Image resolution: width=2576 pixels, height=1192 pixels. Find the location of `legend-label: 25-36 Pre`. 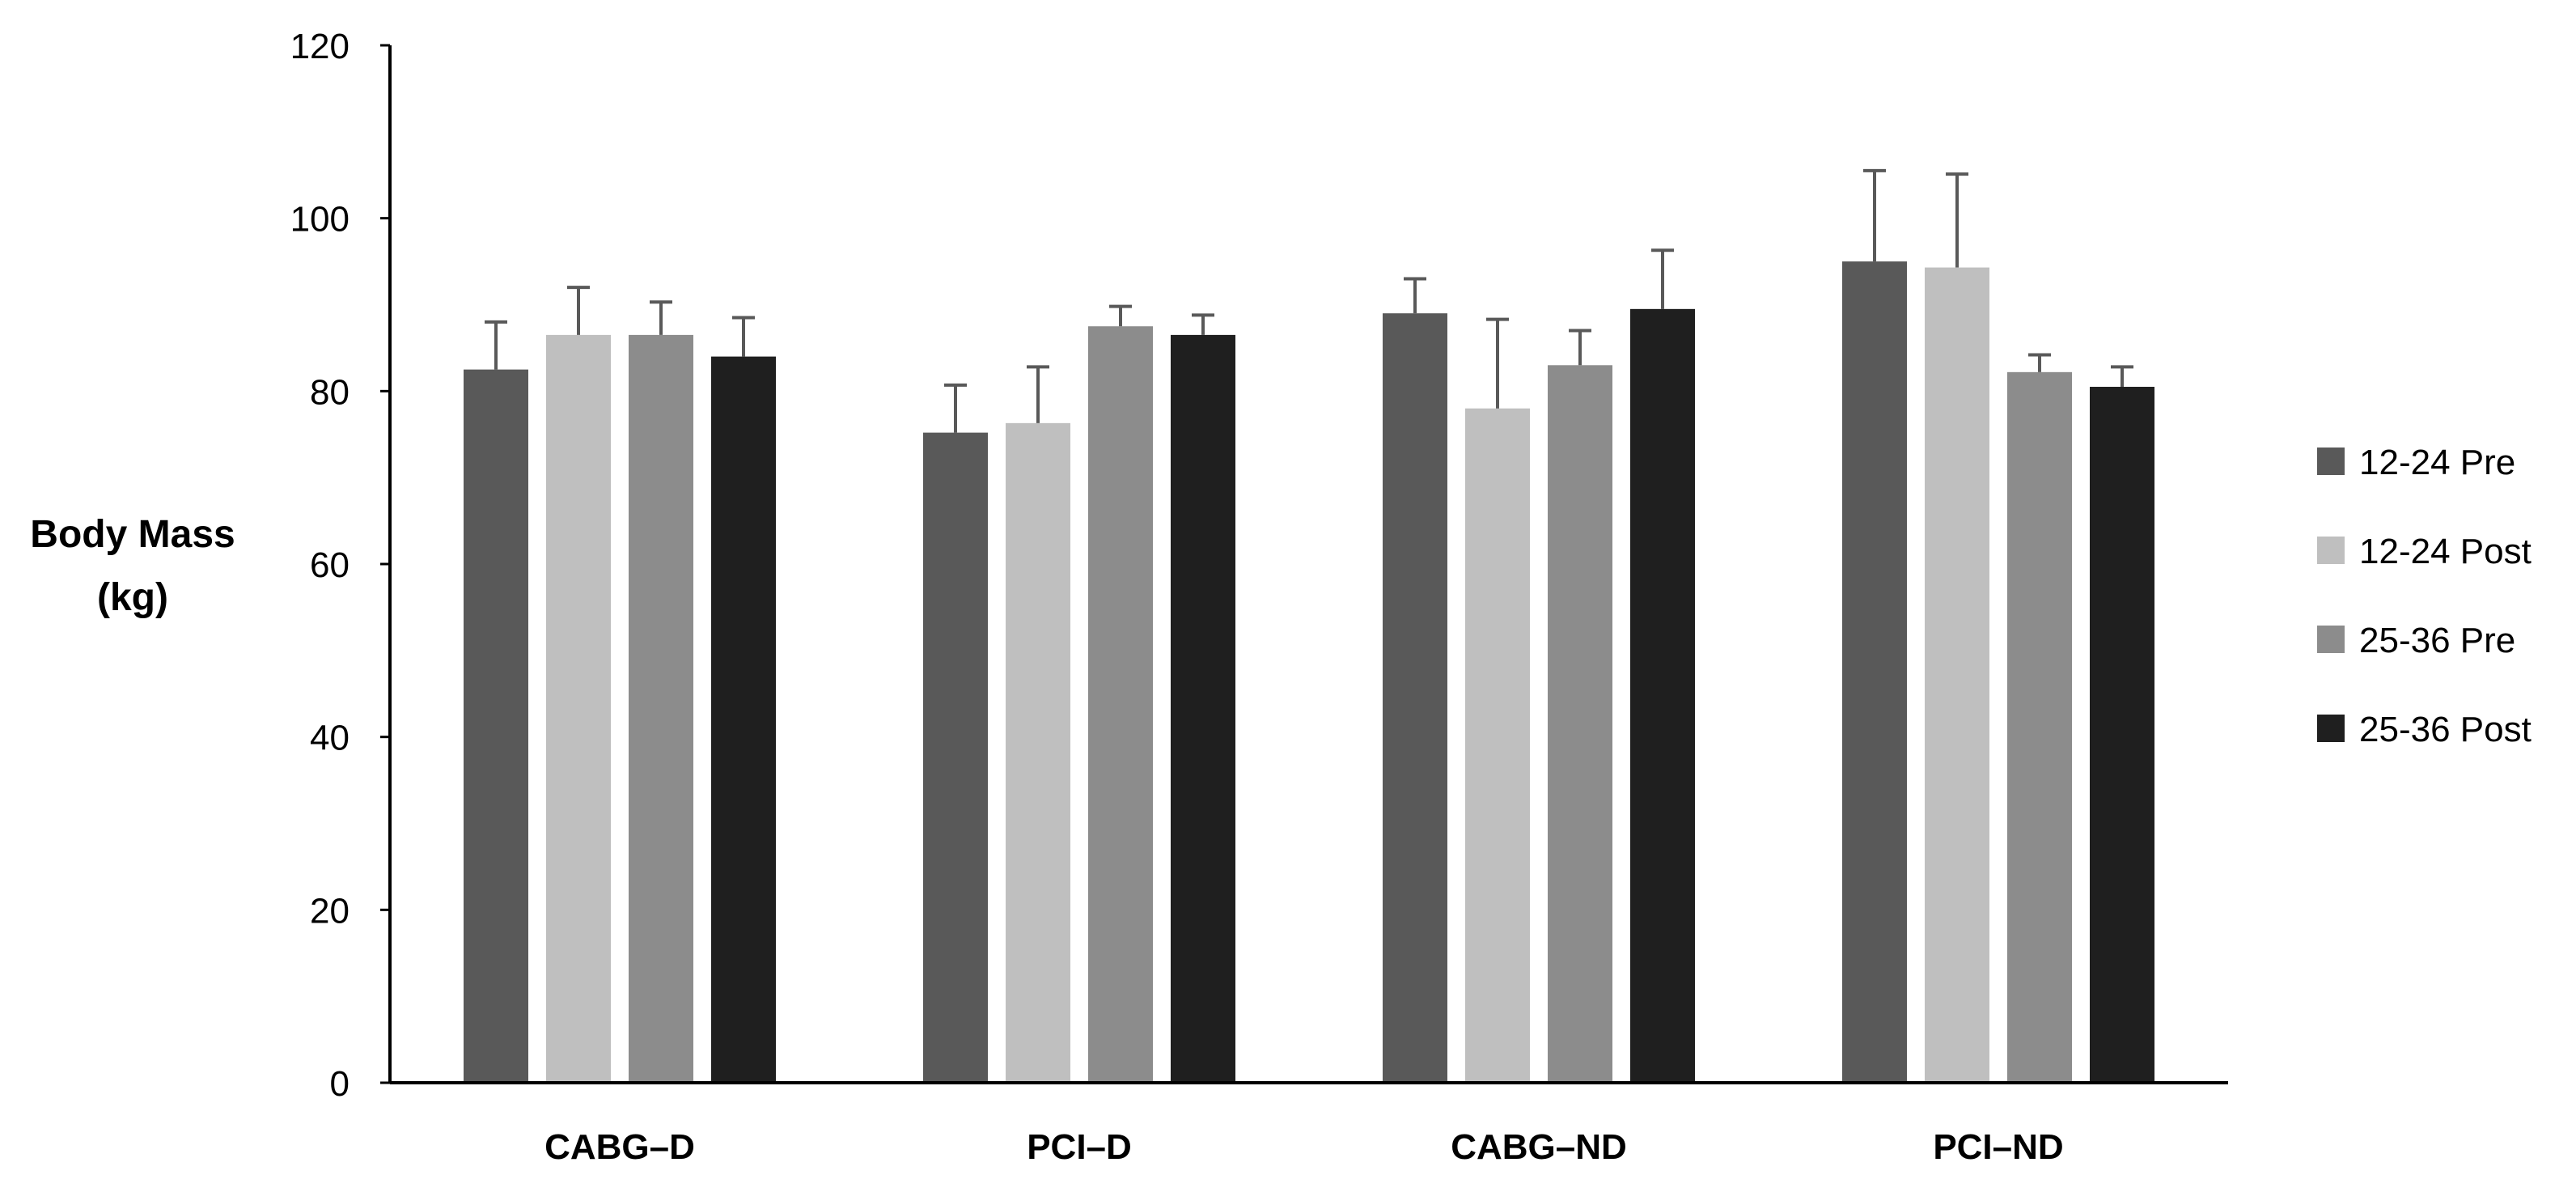

legend-label: 25-36 Pre is located at coordinates (2437, 640).